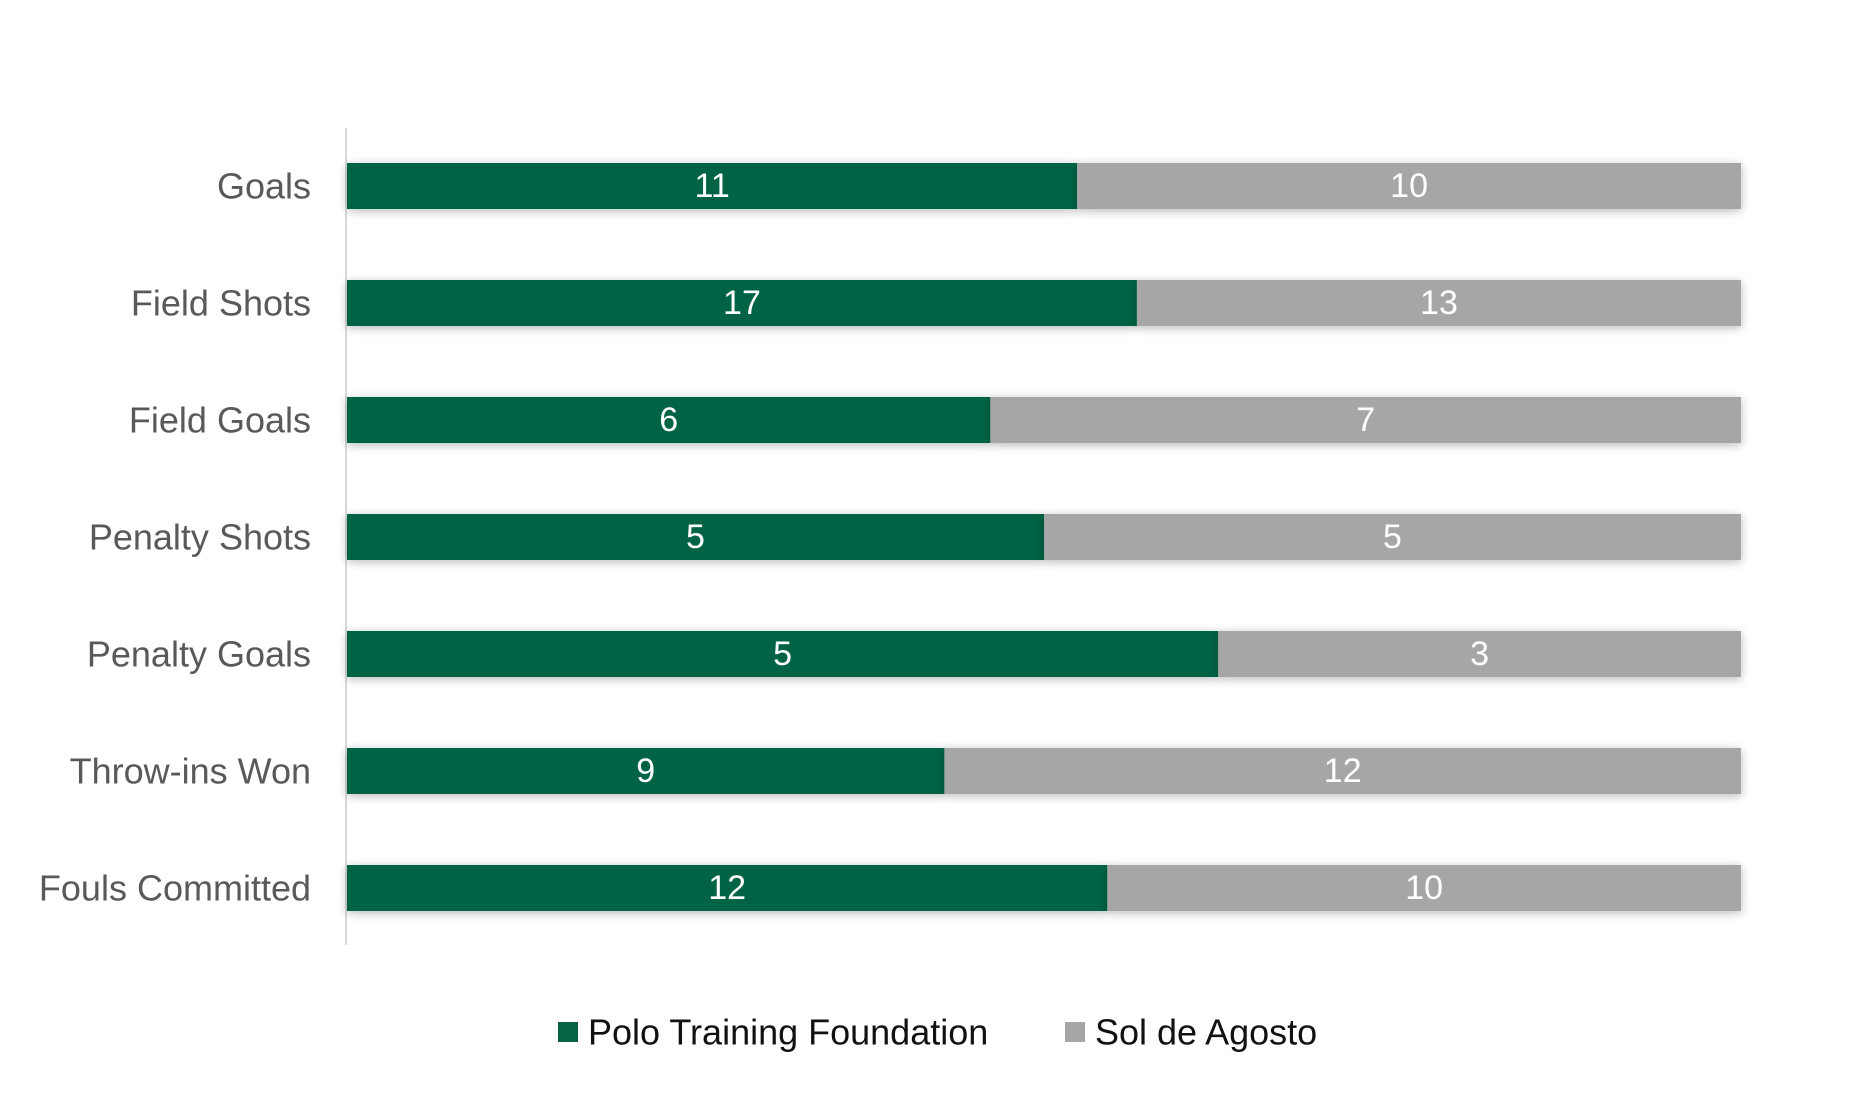  I want to click on category-label: Field Goals, so click(220, 420).